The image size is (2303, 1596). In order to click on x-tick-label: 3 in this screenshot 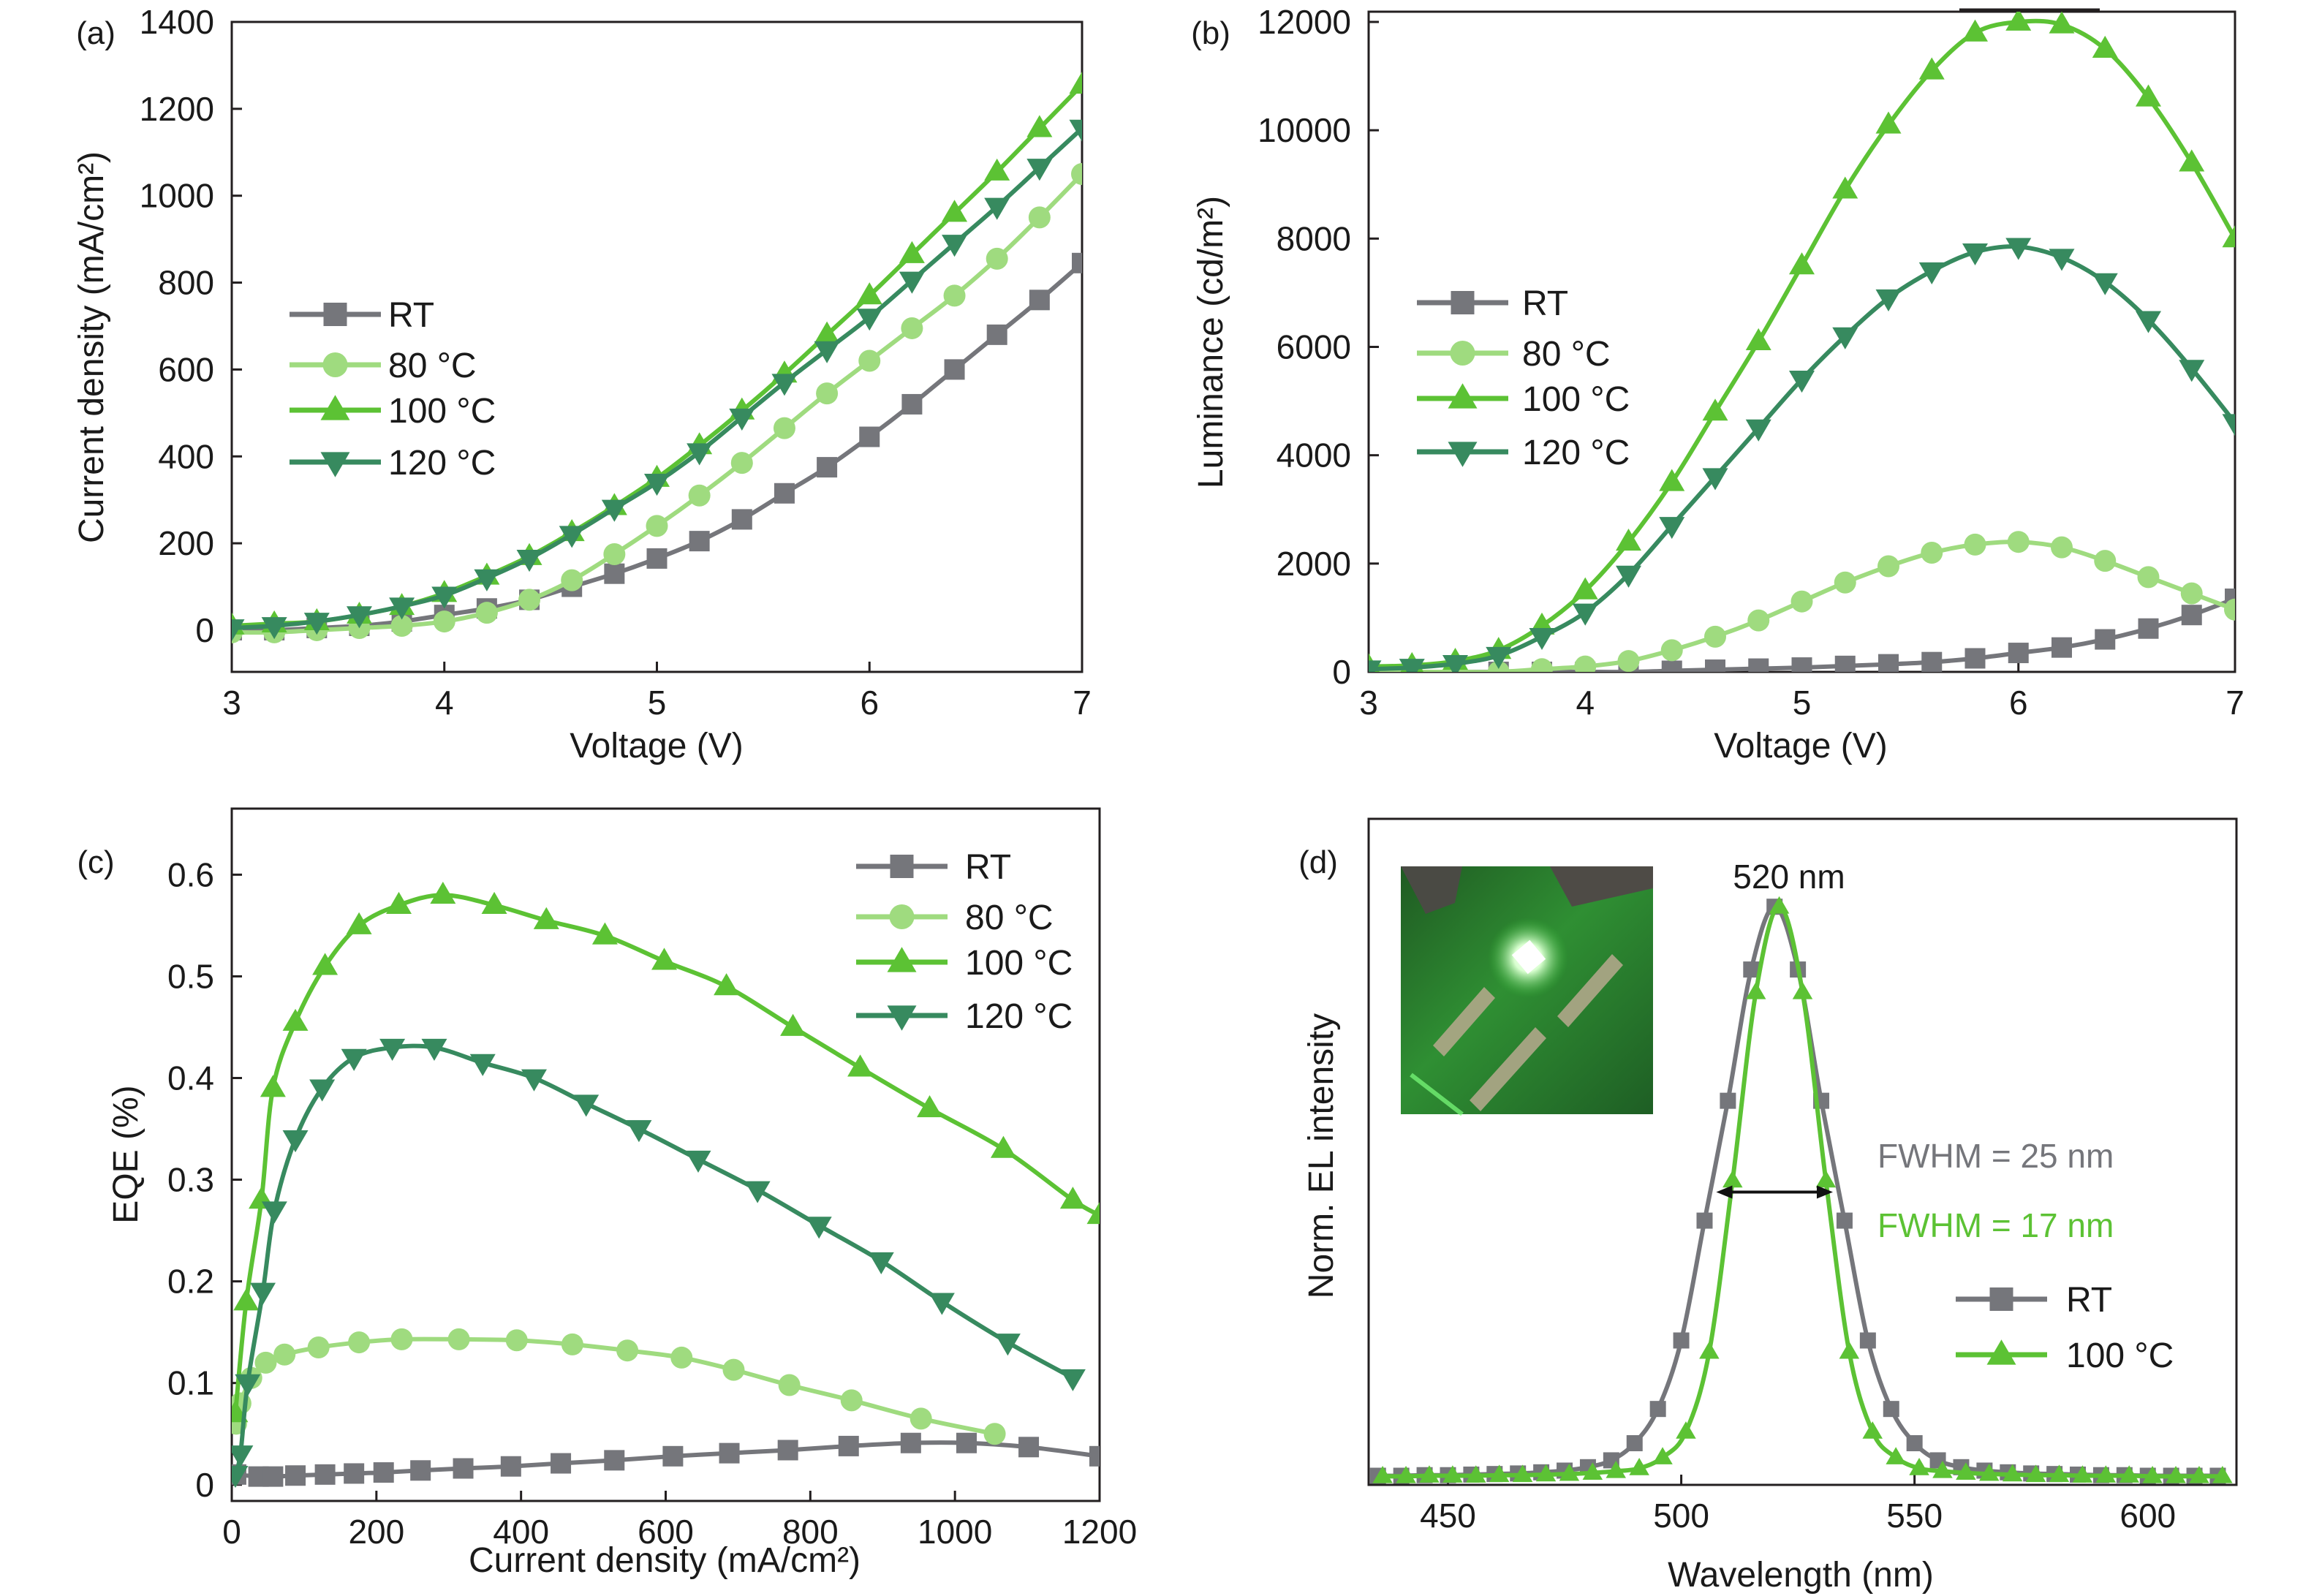, I will do `click(1368, 703)`.